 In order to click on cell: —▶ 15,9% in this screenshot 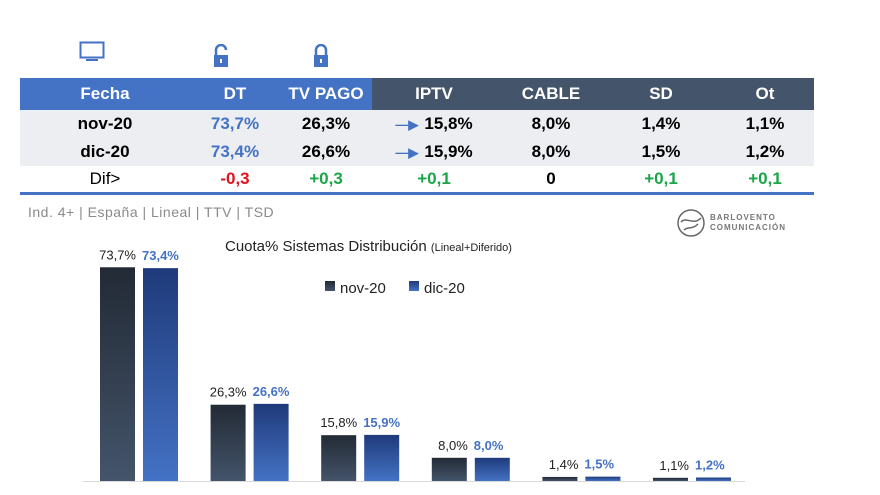, I will do `click(434, 152)`.